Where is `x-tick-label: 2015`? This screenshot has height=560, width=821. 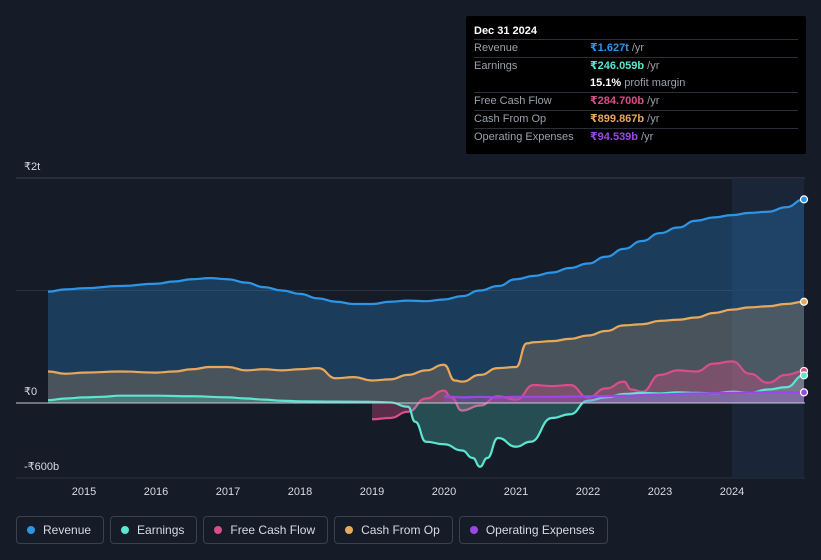 x-tick-label: 2015 is located at coordinates (84, 492).